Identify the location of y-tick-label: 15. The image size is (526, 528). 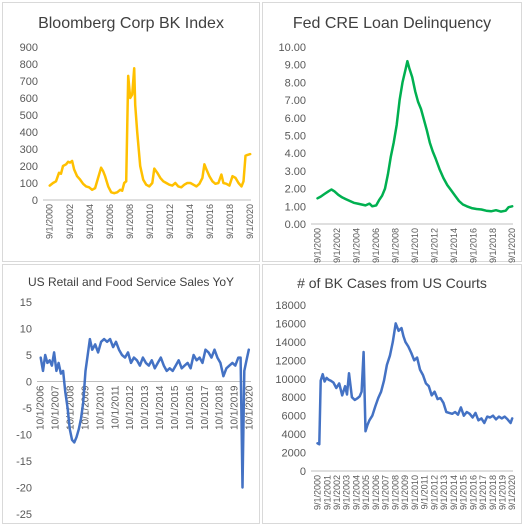
(26, 303).